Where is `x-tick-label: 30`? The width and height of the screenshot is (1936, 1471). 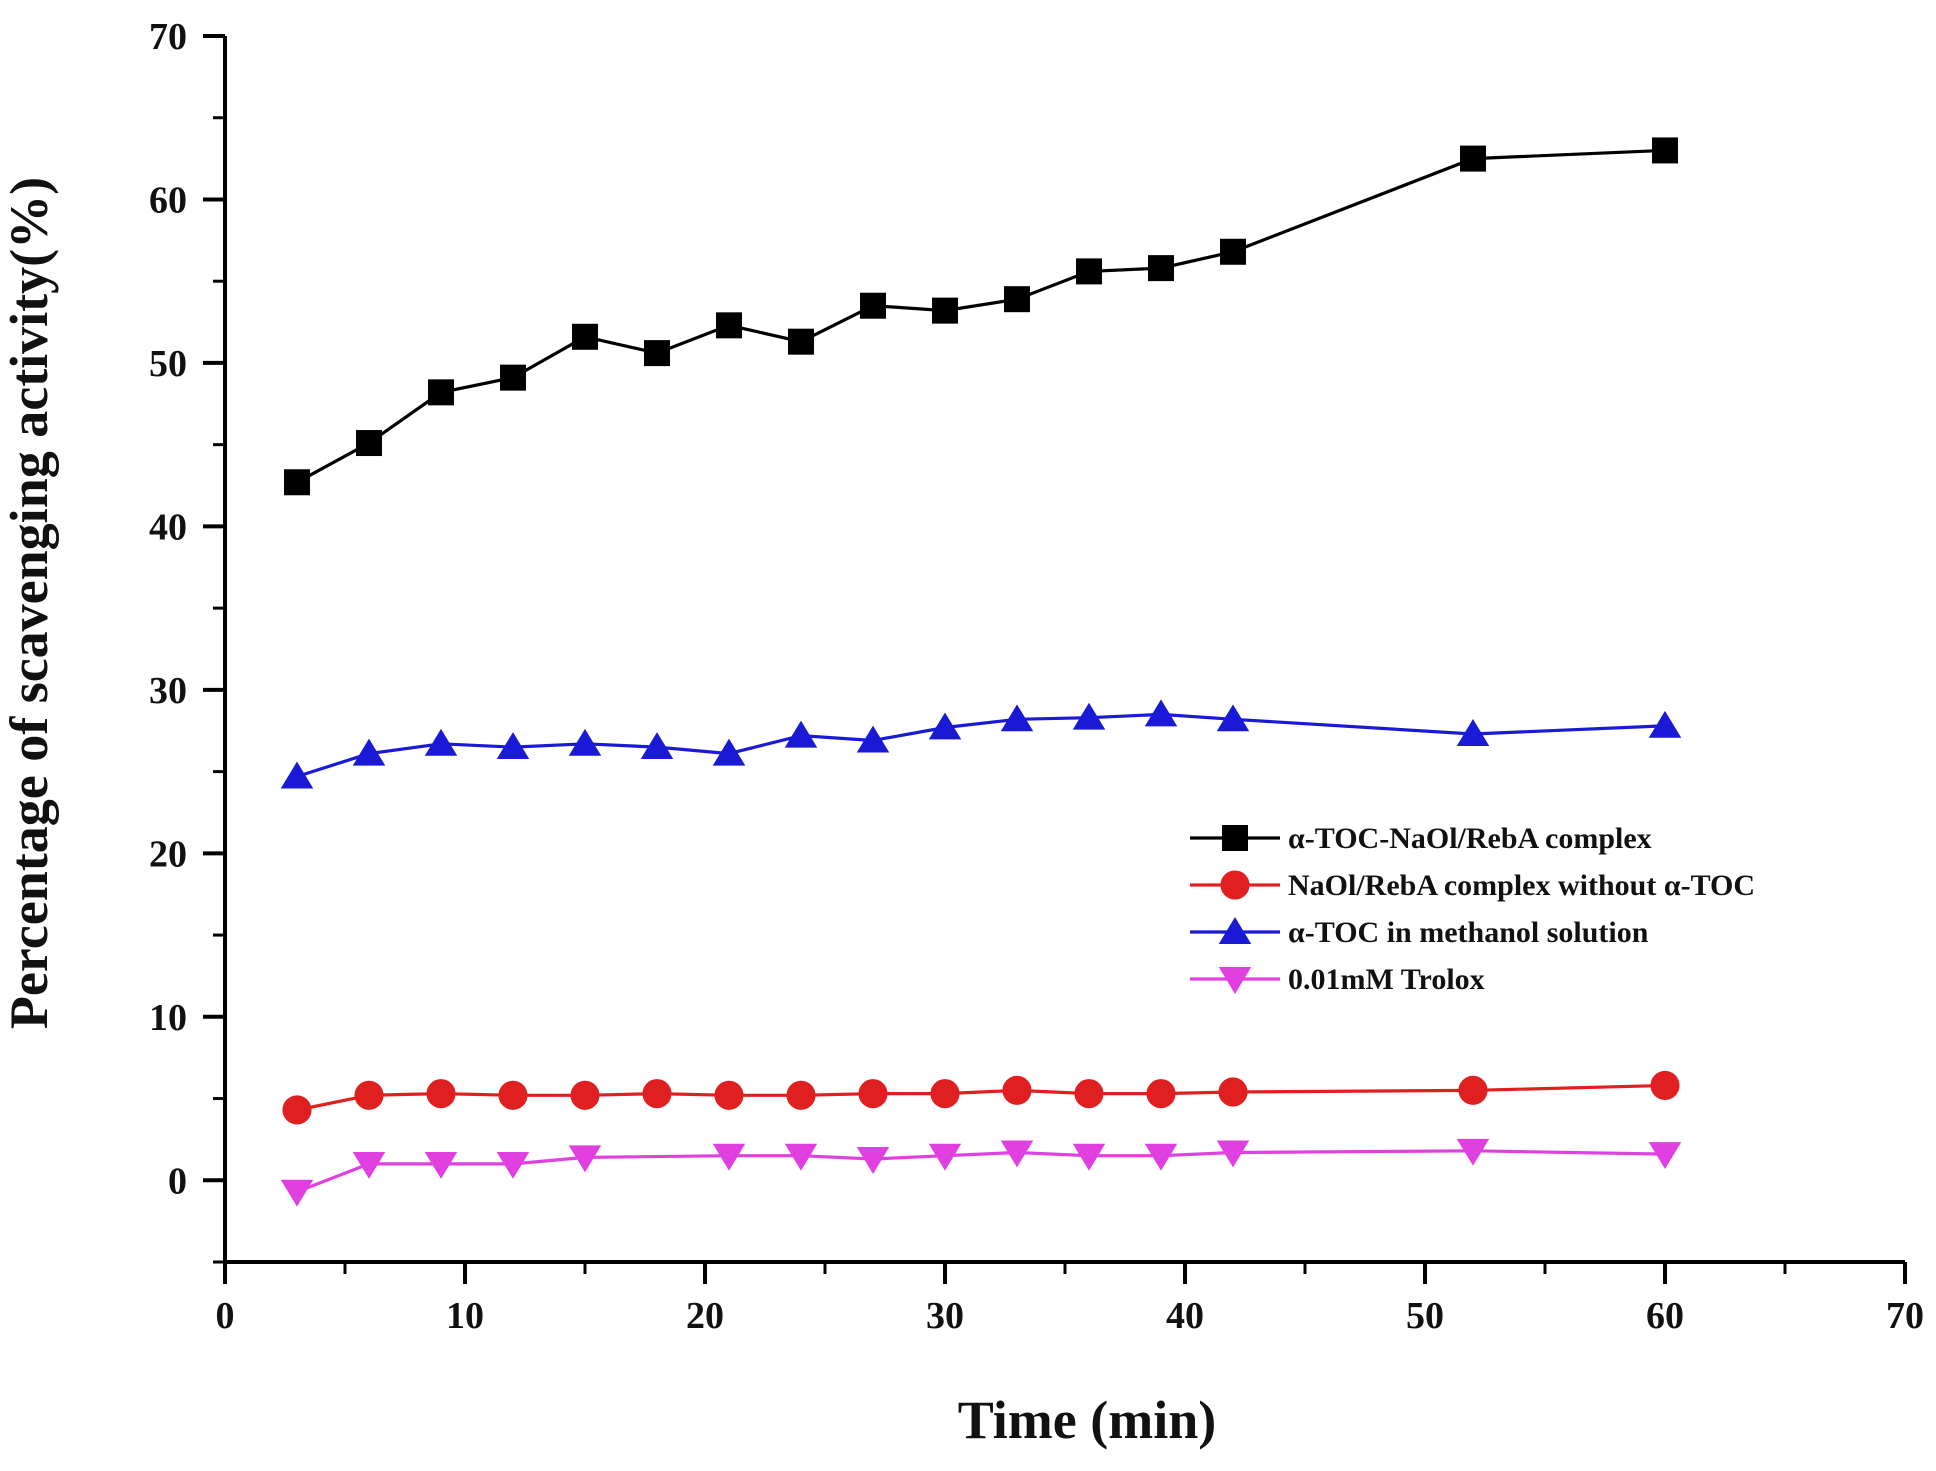
x-tick-label: 30 is located at coordinates (945, 1316).